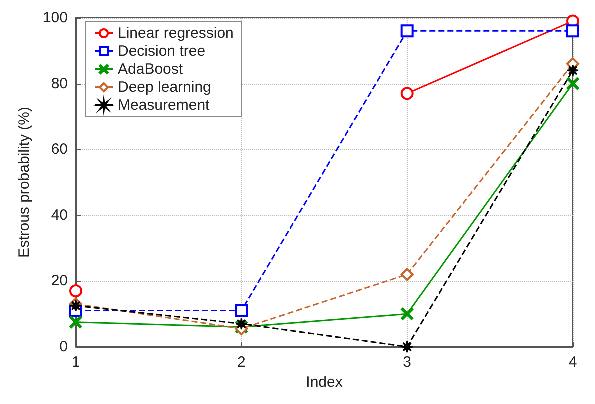 The width and height of the screenshot is (595, 404). What do you see at coordinates (241, 362) in the screenshot?
I see `x-tick-label: 2` at bounding box center [241, 362].